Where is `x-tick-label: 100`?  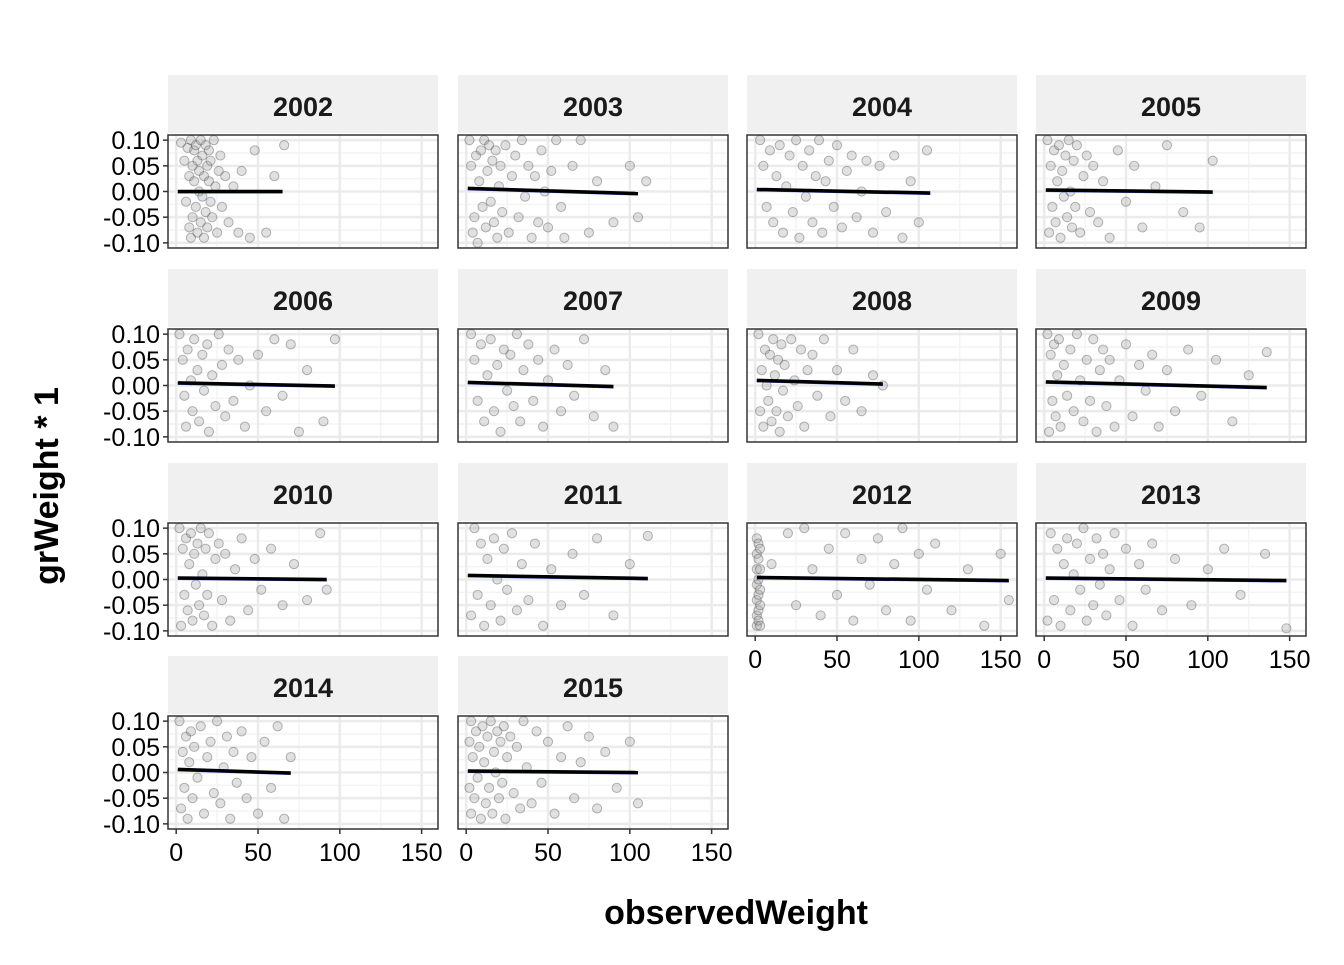 x-tick-label: 100 is located at coordinates (630, 853).